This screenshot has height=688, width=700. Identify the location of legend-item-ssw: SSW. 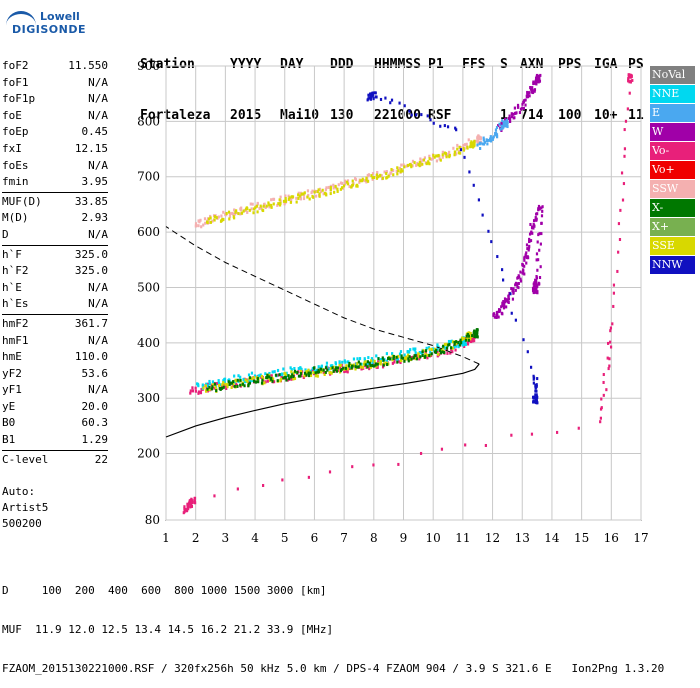
(672, 189).